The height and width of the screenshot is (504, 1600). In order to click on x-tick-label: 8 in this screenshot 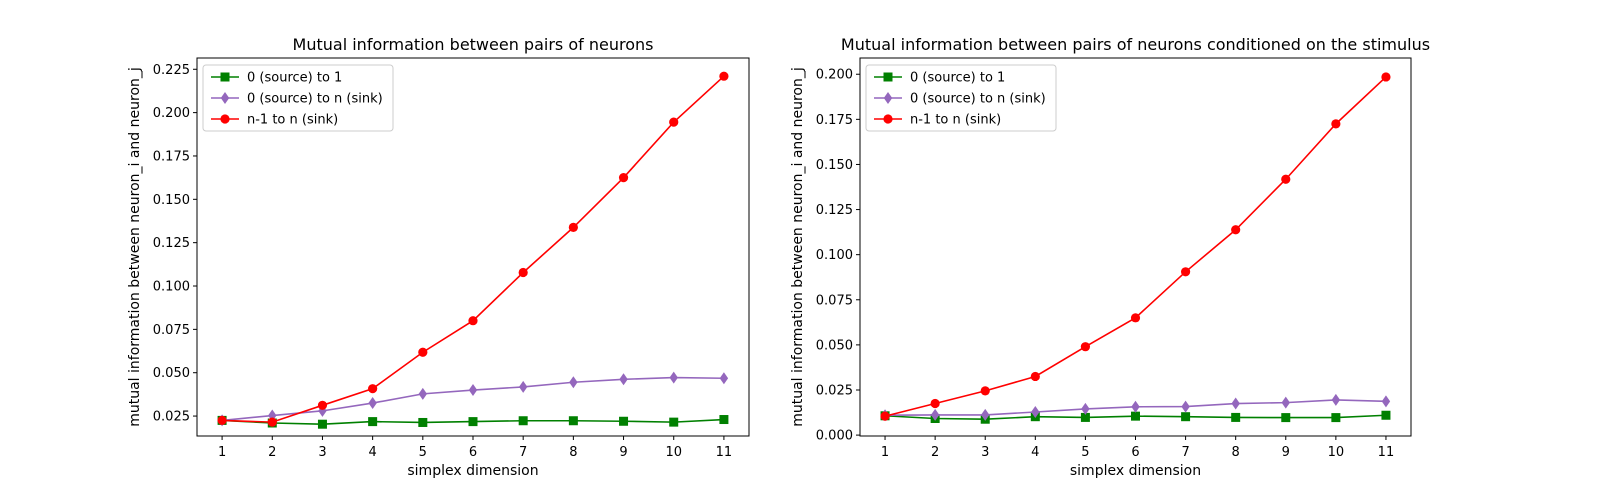, I will do `click(573, 452)`.